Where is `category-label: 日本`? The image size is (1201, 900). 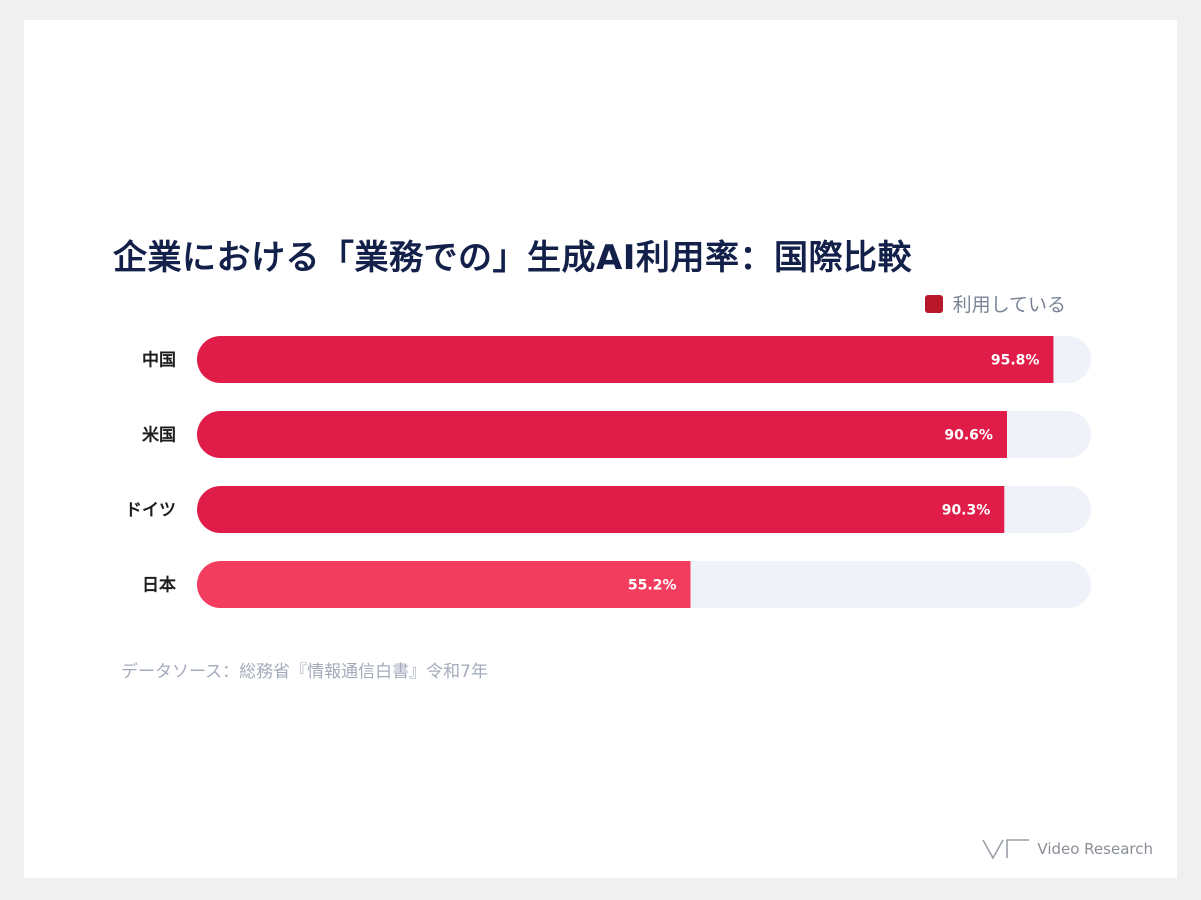 category-label: 日本 is located at coordinates (159, 585).